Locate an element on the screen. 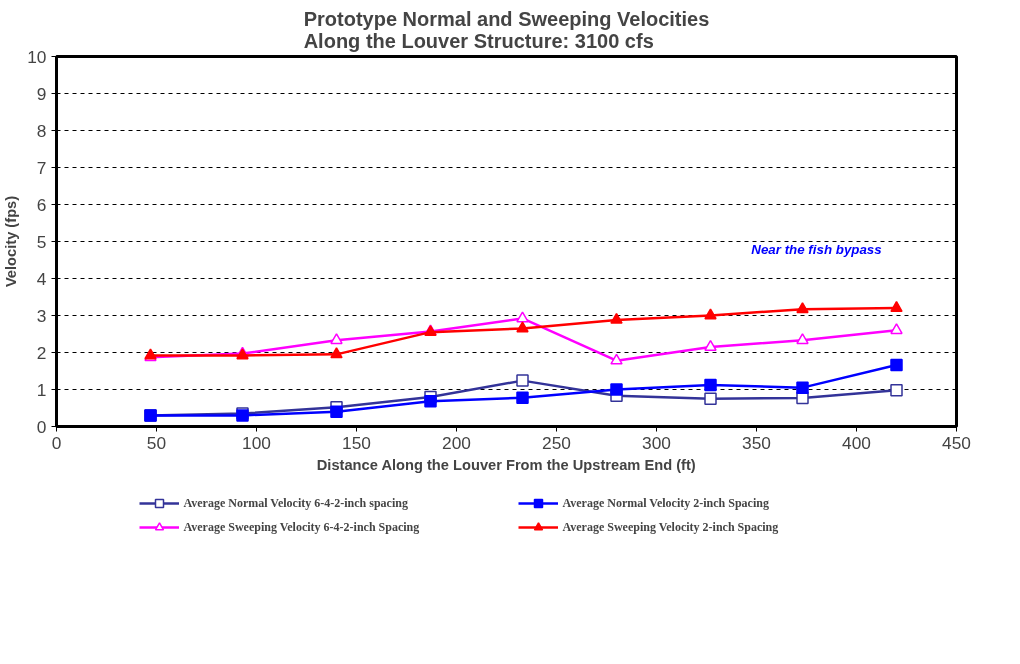  y-tick-label: 2 is located at coordinates (41, 352).